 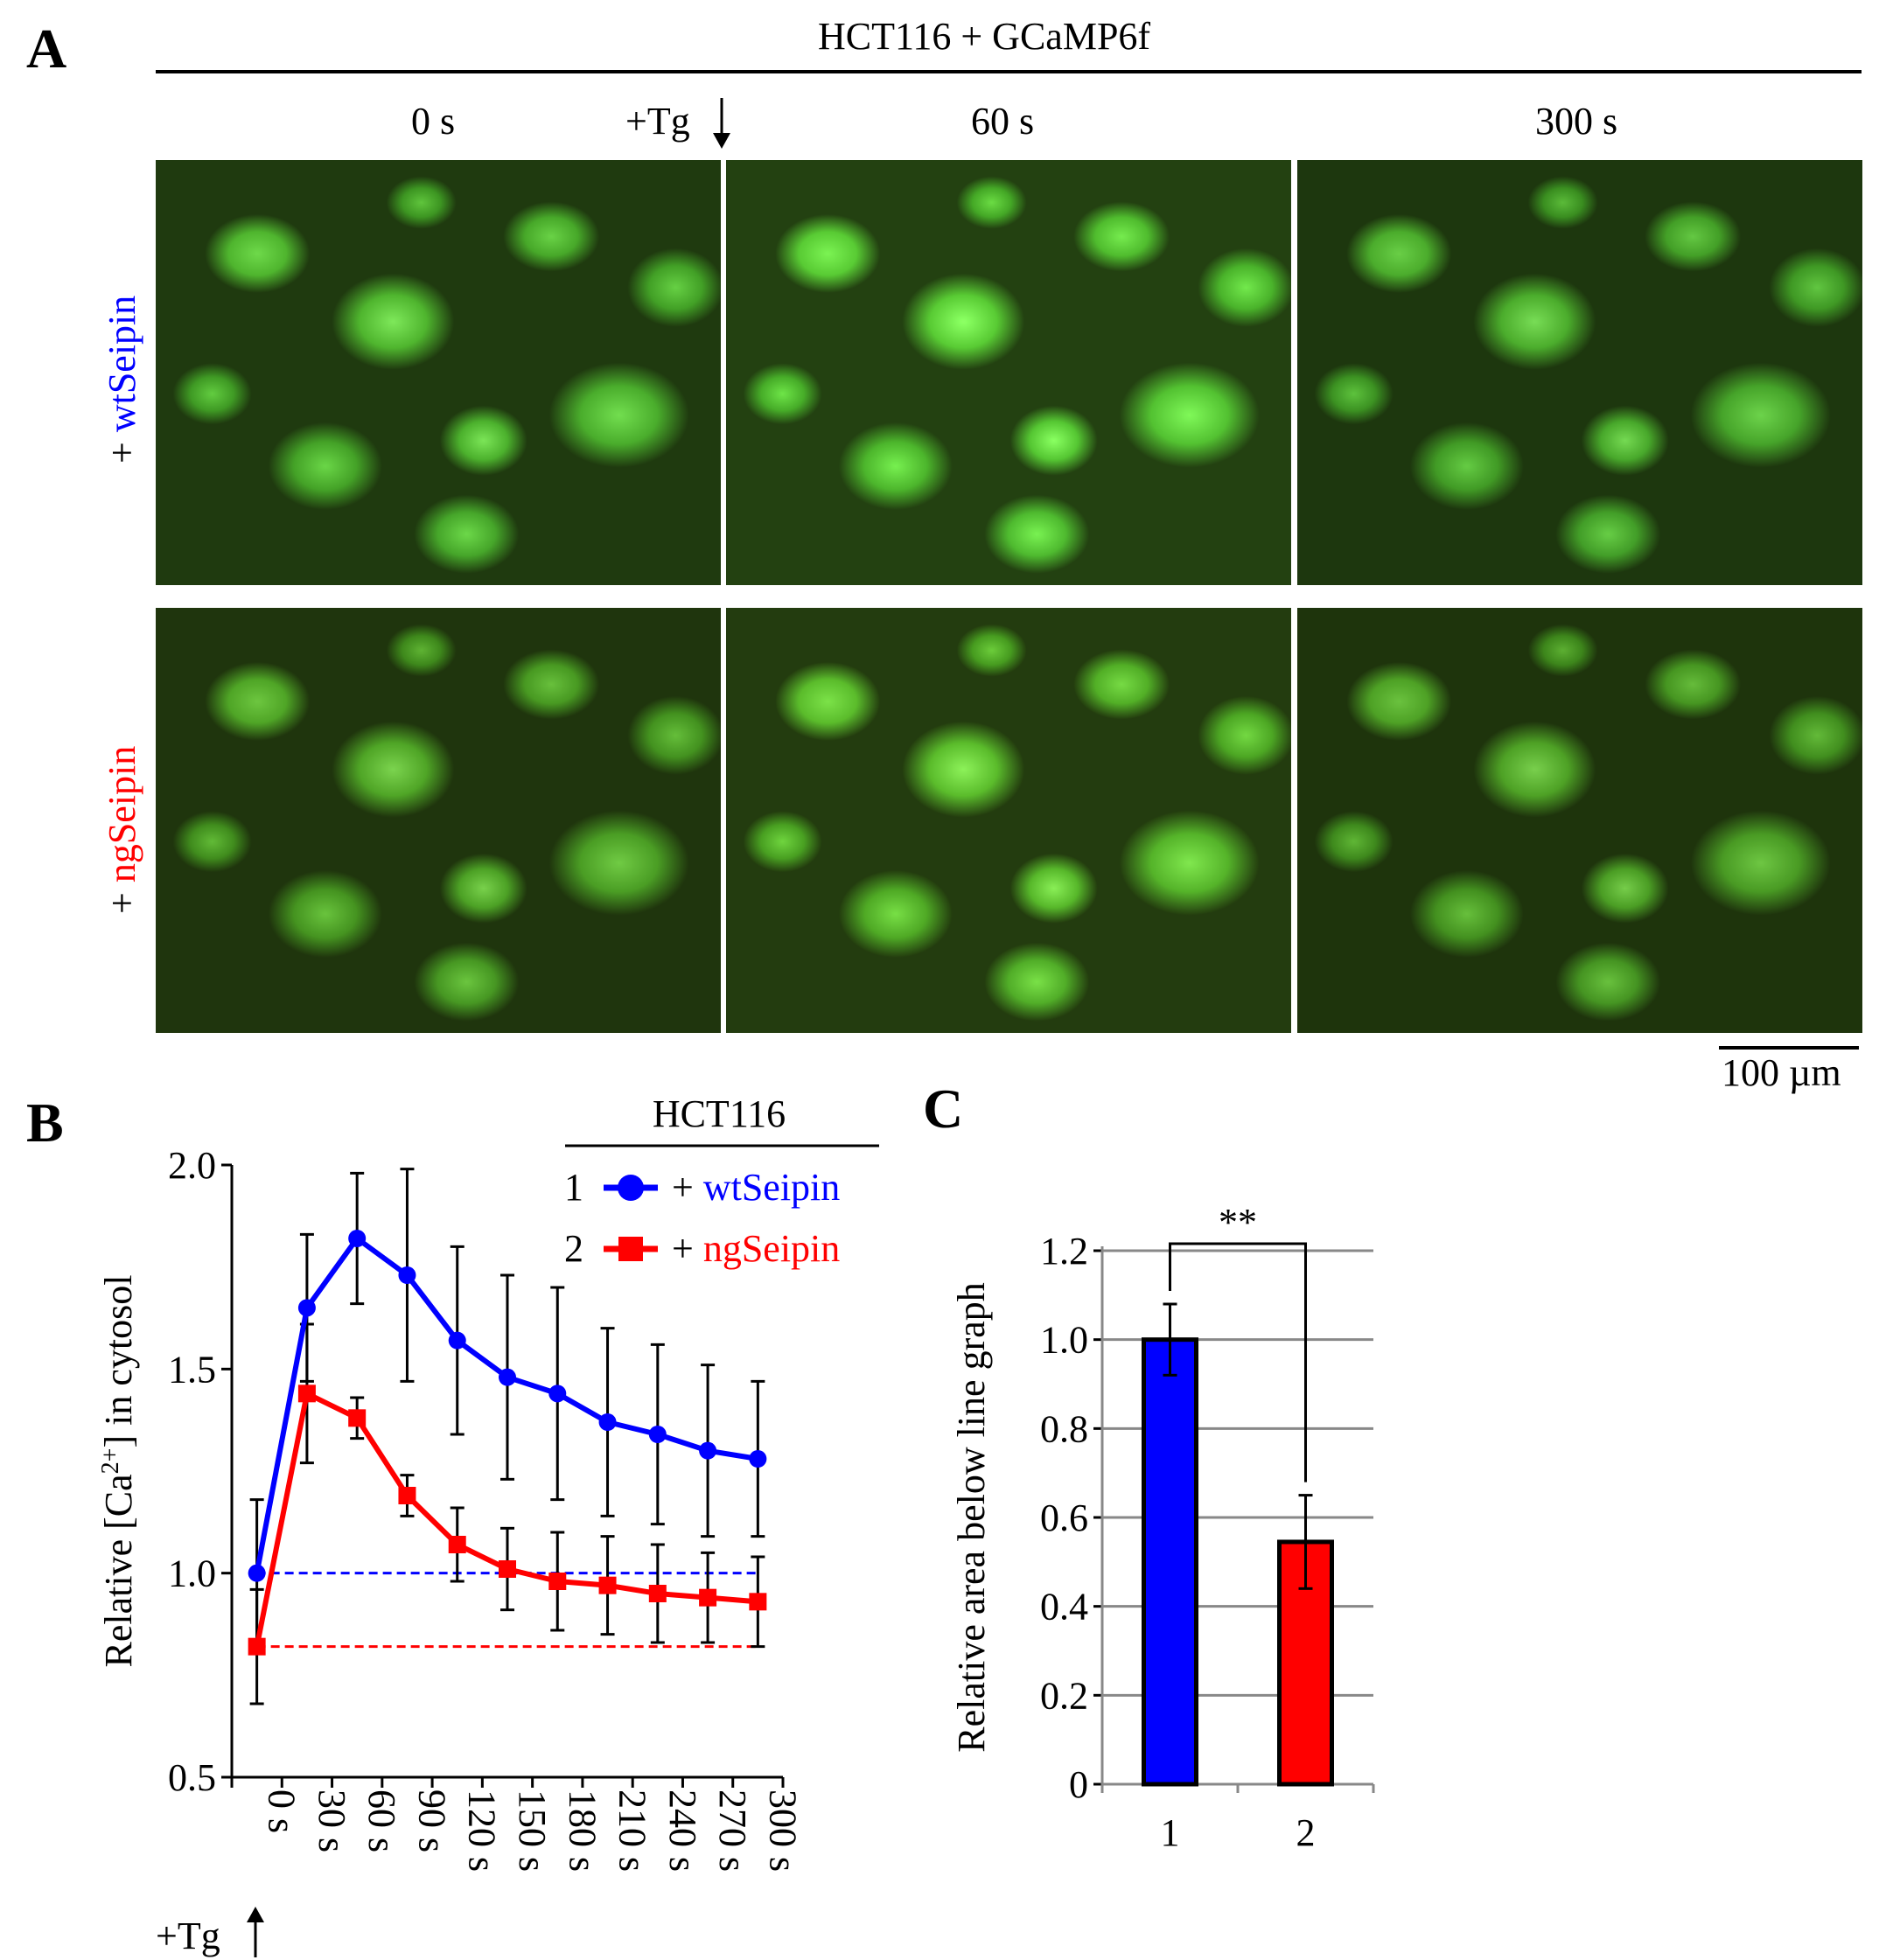 What do you see at coordinates (573, 1187) in the screenshot?
I see `legend-index-1: 1` at bounding box center [573, 1187].